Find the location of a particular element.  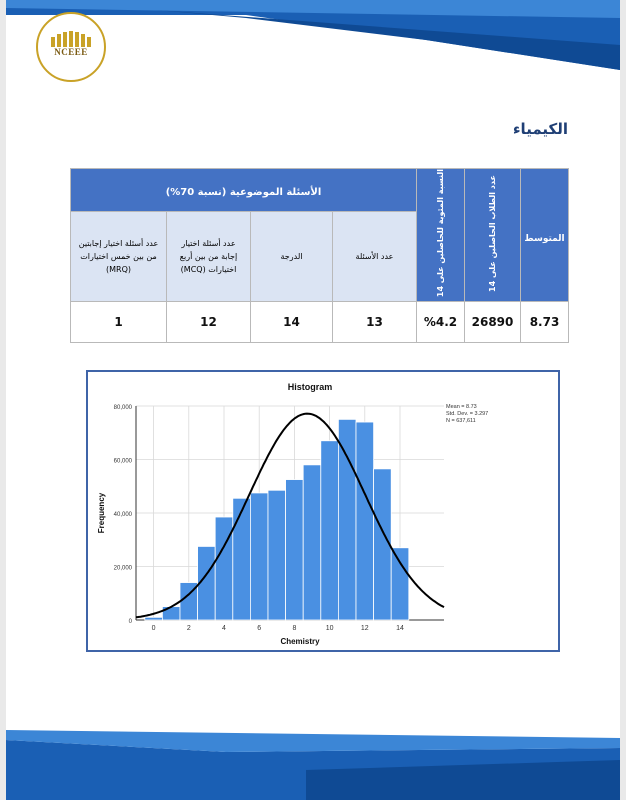

subject-title: الكيمياء is located at coordinates (540, 129).